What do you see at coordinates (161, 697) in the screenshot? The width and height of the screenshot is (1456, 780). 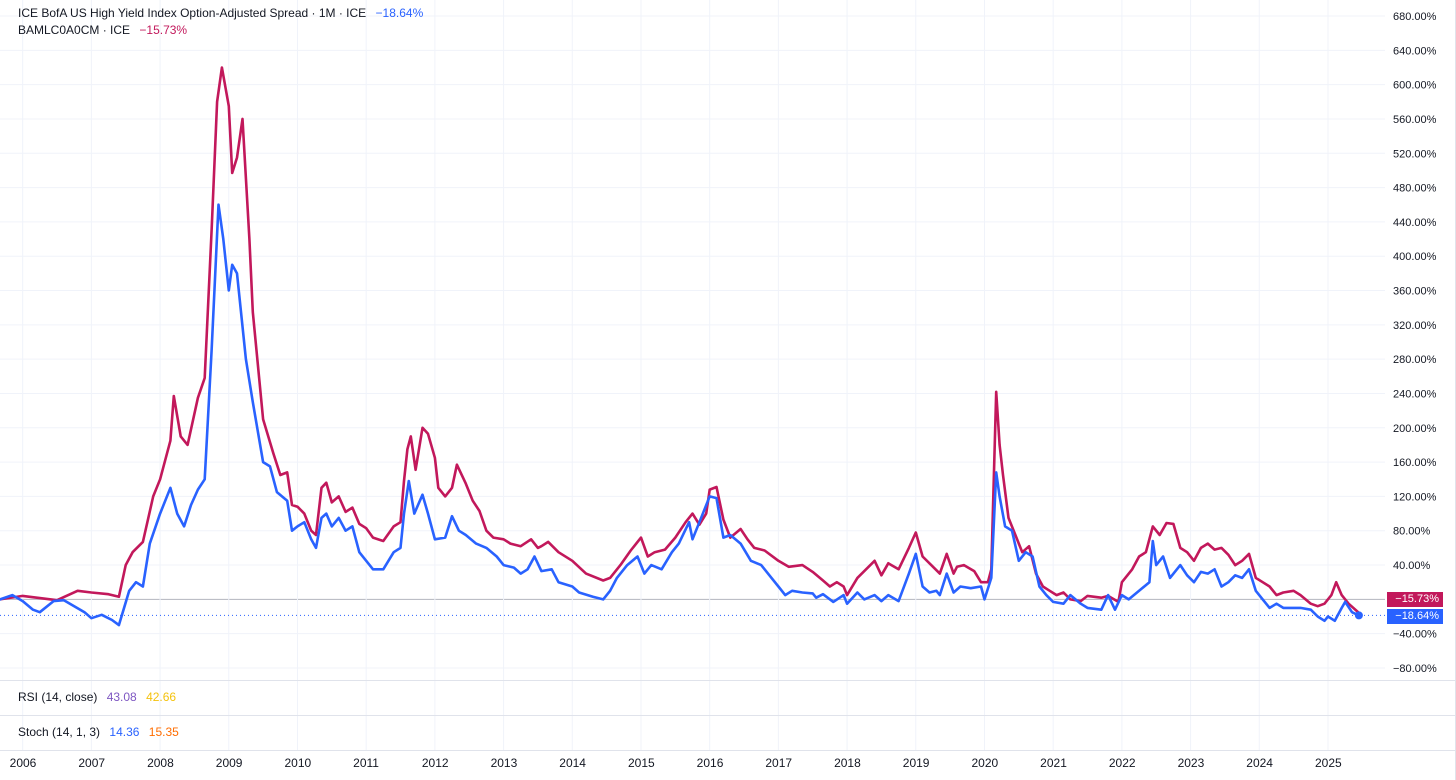 I see `rsi-value-2: 42.66` at bounding box center [161, 697].